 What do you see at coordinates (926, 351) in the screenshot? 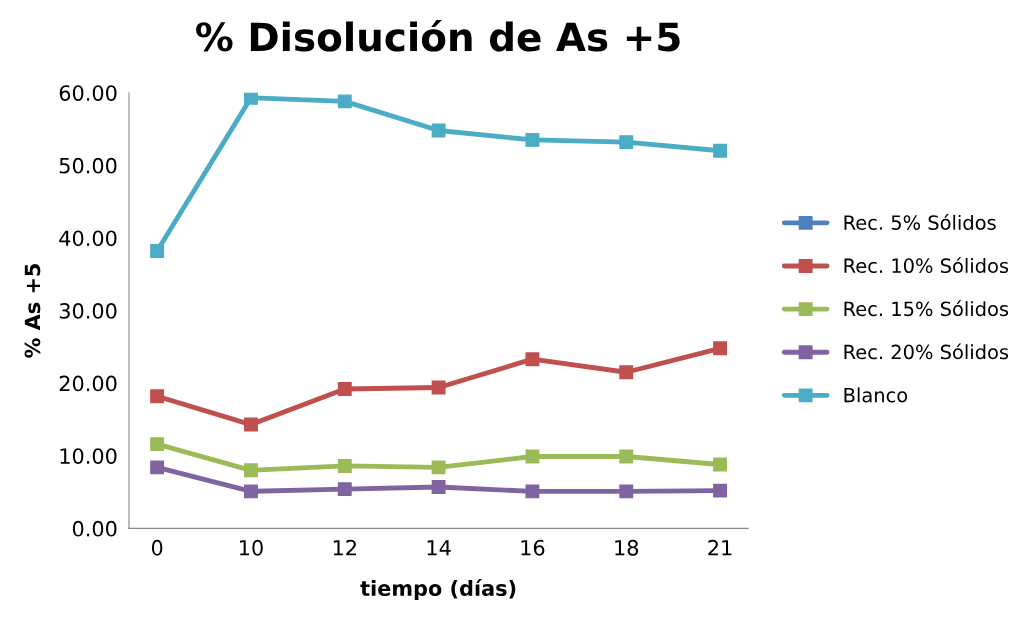
I see `legend-label: Rec. 20% Sólidos` at bounding box center [926, 351].